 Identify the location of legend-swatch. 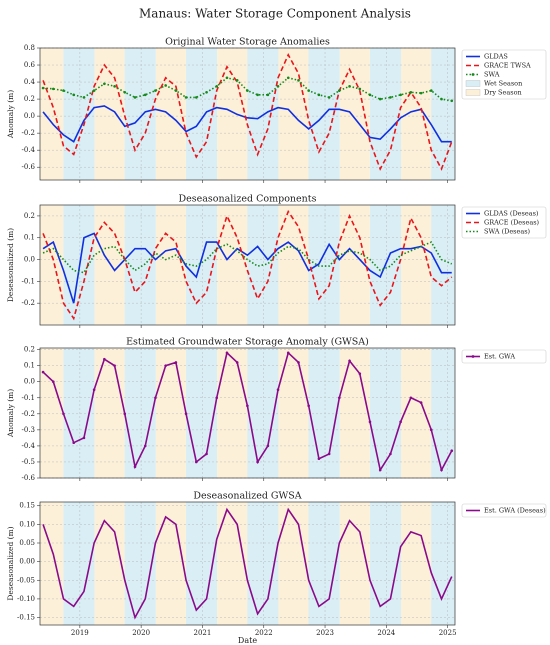
(473, 83).